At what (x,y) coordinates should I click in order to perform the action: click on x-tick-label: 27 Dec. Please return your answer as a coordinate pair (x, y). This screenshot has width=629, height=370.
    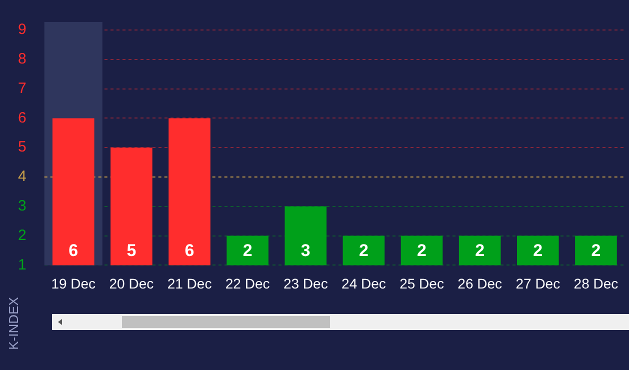
    Looking at the image, I should click on (538, 283).